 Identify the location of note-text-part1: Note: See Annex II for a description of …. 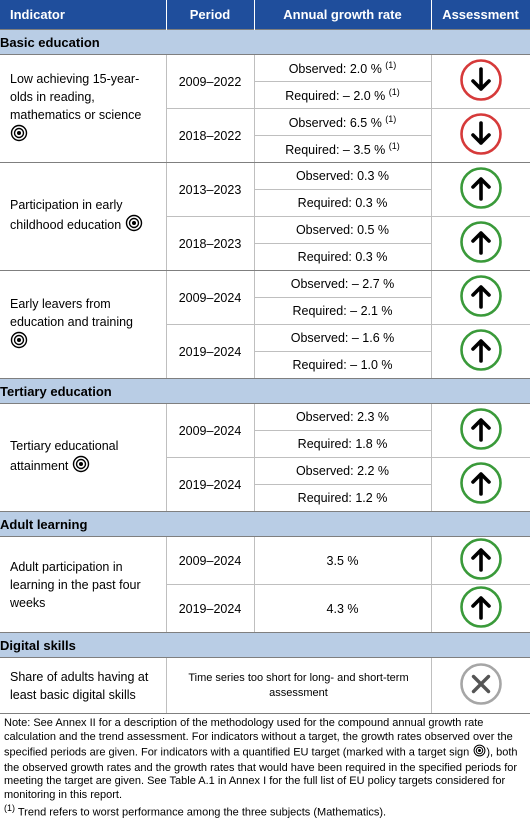
(258, 738).